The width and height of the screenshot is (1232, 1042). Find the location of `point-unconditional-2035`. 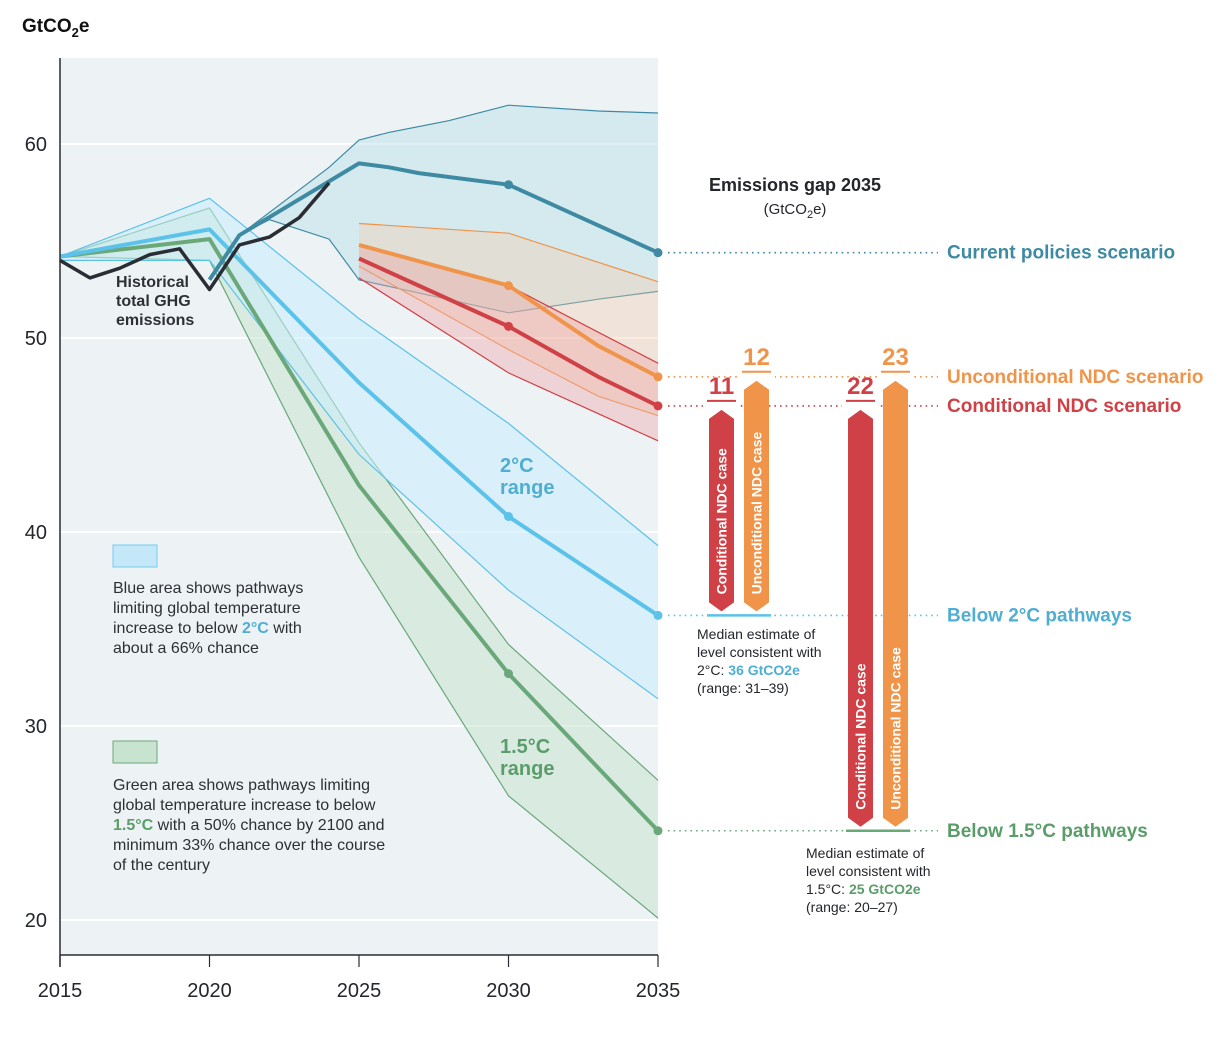

point-unconditional-2035 is located at coordinates (658, 377).